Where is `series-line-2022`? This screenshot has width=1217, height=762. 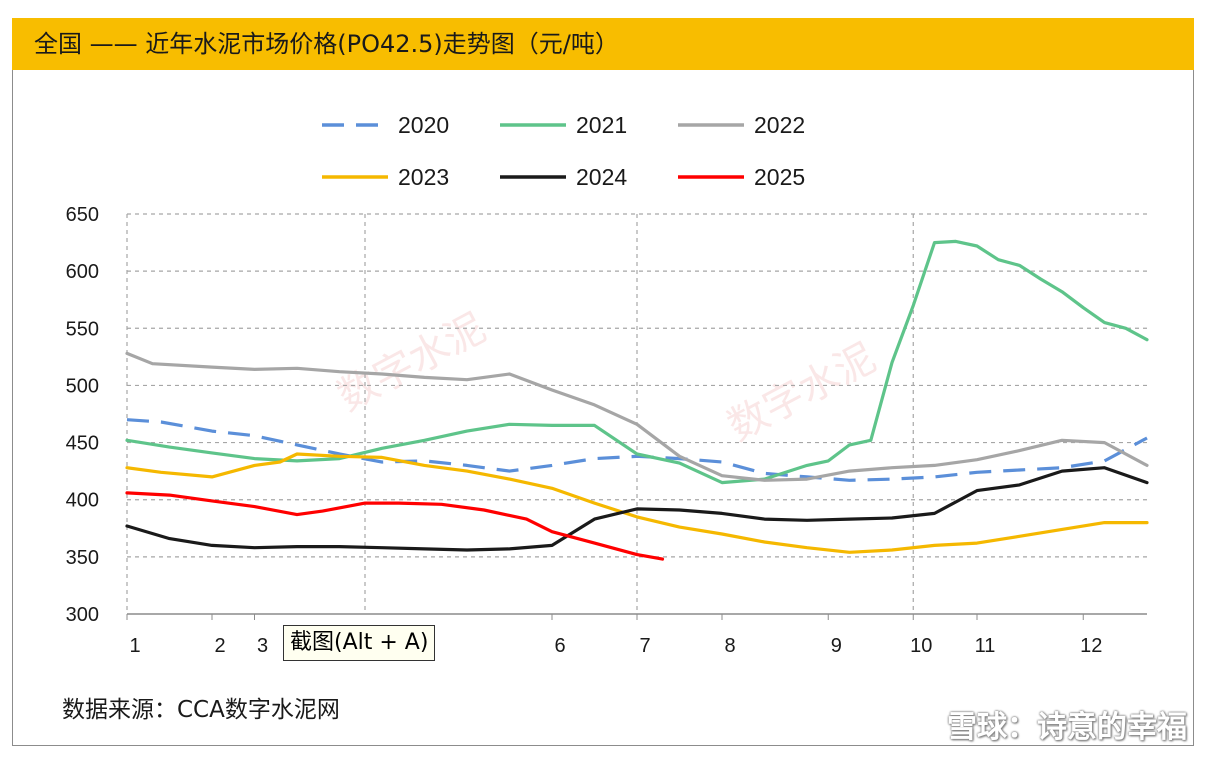 series-line-2022 is located at coordinates (637, 416).